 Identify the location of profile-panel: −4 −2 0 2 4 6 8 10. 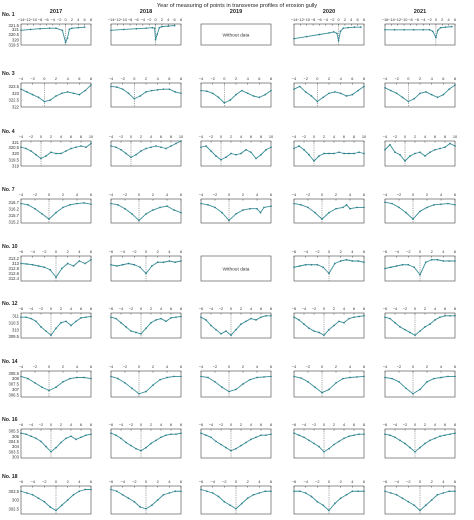
(146, 150).